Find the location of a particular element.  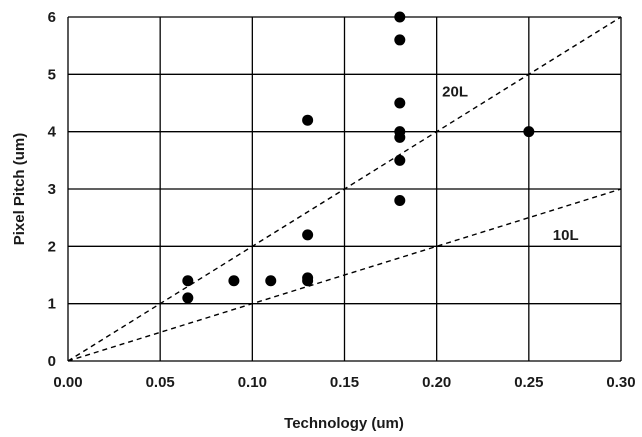

y-axis-title: Pixel Pitch (um) is located at coordinates (19, 189).